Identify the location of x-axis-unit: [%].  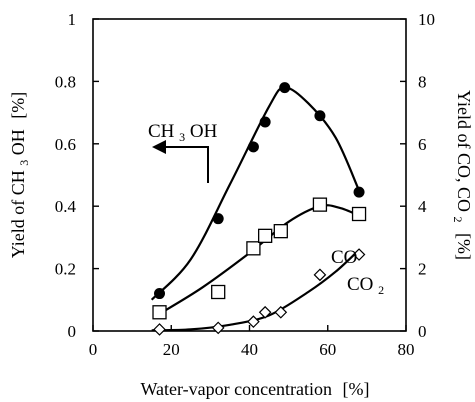
(356, 389).